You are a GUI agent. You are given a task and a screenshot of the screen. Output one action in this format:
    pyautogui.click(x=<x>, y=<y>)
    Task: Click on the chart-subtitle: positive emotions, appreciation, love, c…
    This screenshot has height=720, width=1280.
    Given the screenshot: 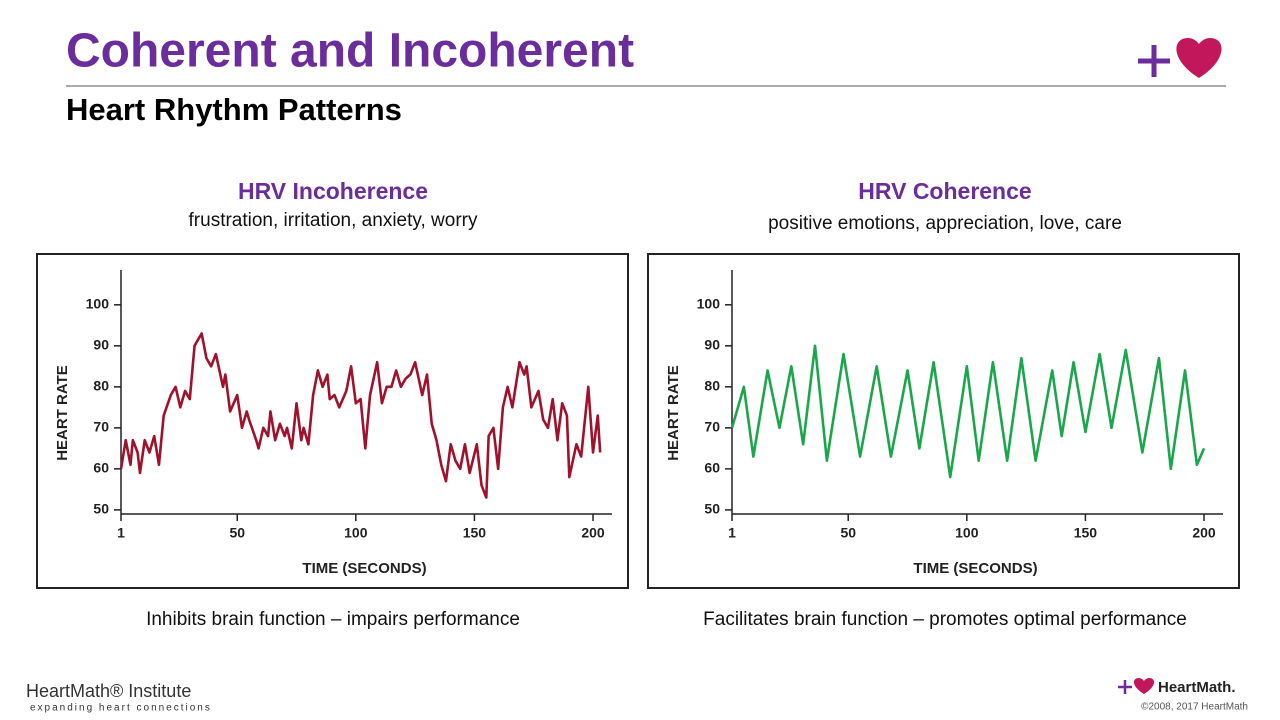 What is the action you would take?
    pyautogui.click(x=945, y=223)
    